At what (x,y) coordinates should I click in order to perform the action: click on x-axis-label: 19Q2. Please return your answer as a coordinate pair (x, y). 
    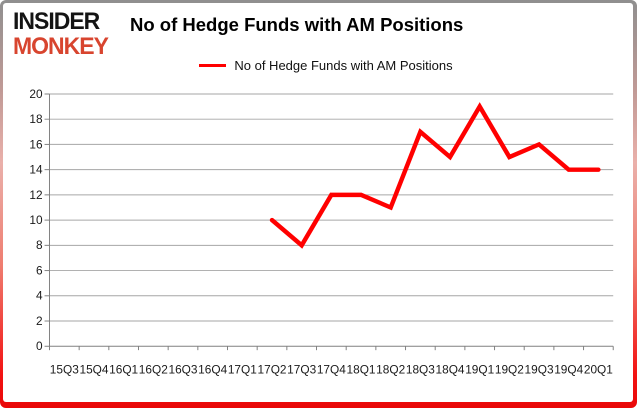
    Looking at the image, I should click on (509, 370).